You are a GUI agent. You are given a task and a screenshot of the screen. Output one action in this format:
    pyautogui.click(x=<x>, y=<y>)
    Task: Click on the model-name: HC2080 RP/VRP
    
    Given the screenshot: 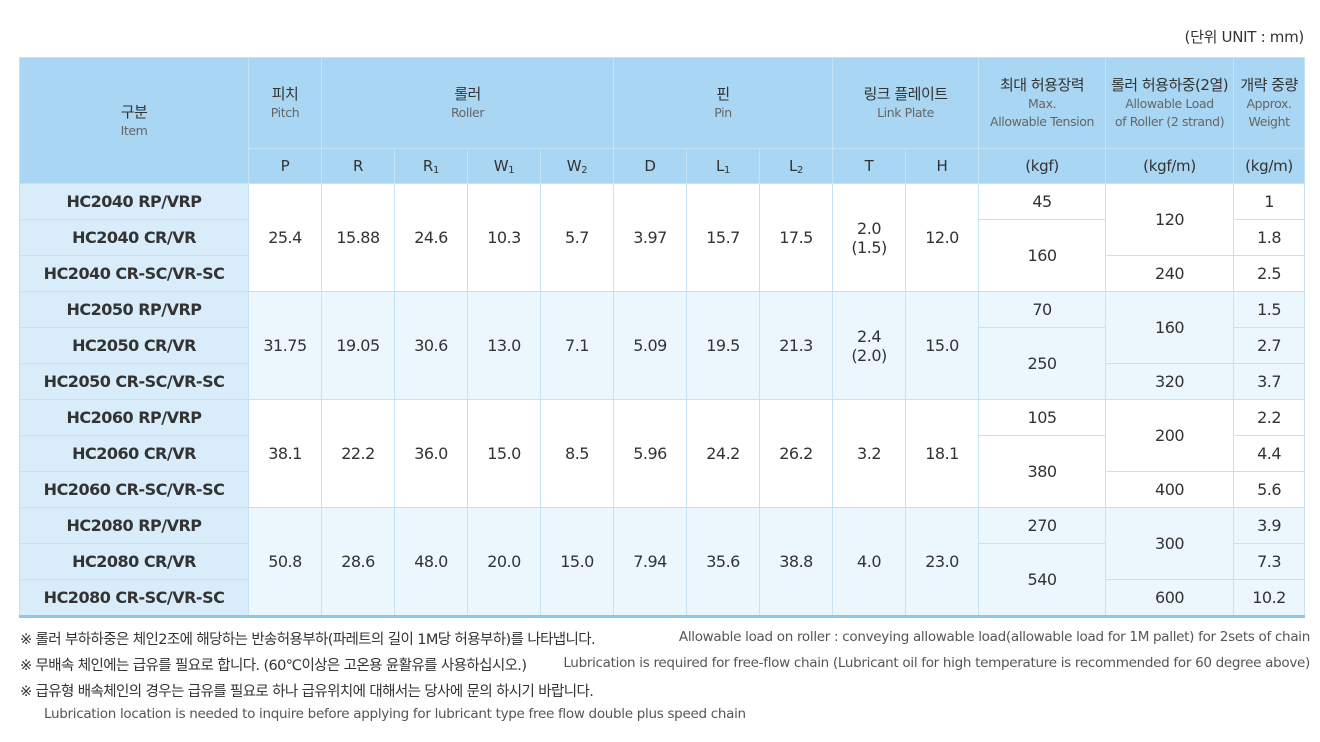 What is the action you would take?
    pyautogui.click(x=134, y=525)
    